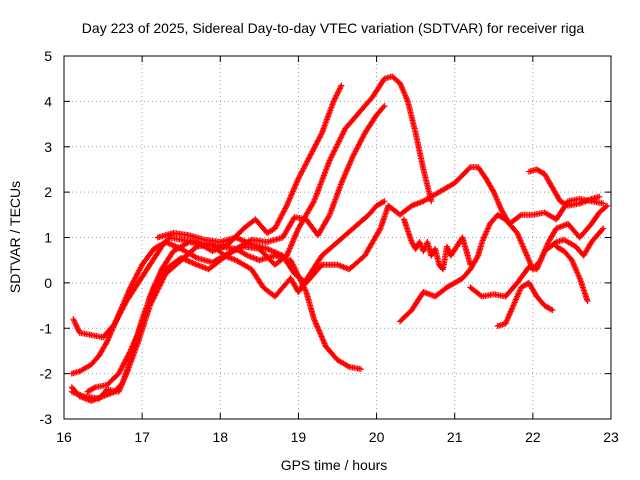 Image resolution: width=640 pixels, height=480 pixels. What do you see at coordinates (334, 465) in the screenshot?
I see `x-axis-label: GPS time / hours` at bounding box center [334, 465].